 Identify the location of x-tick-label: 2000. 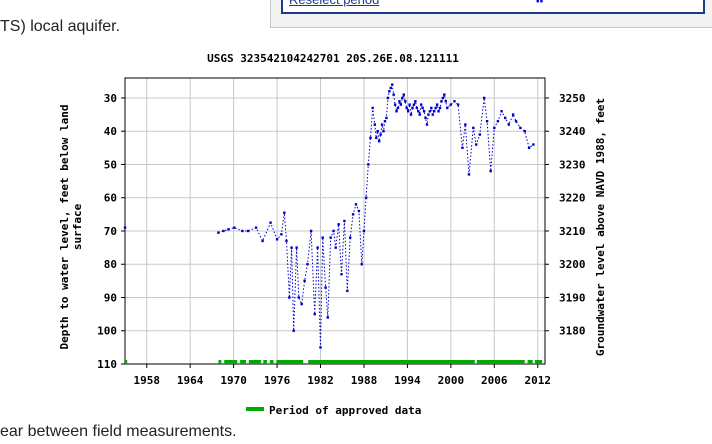
(451, 380).